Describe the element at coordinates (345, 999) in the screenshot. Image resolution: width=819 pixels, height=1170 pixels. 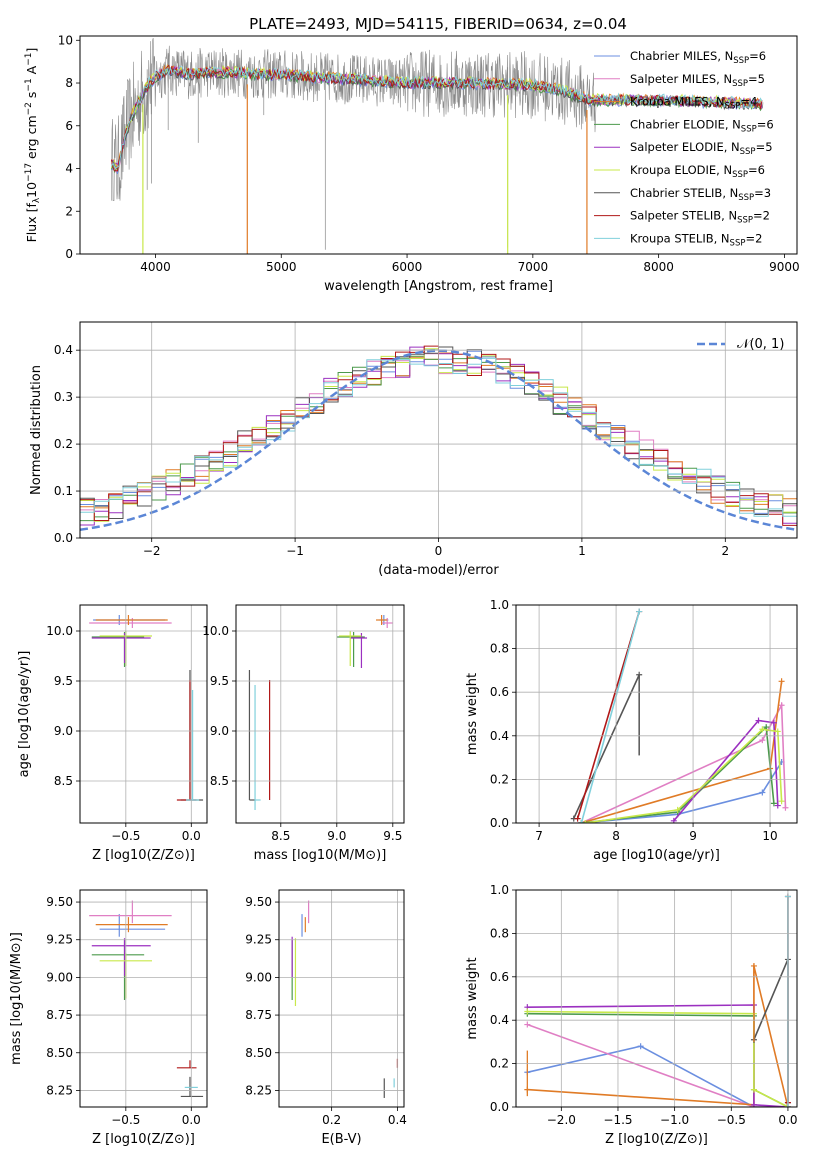
I see `mass-vs-ebv-plot-area` at that location.